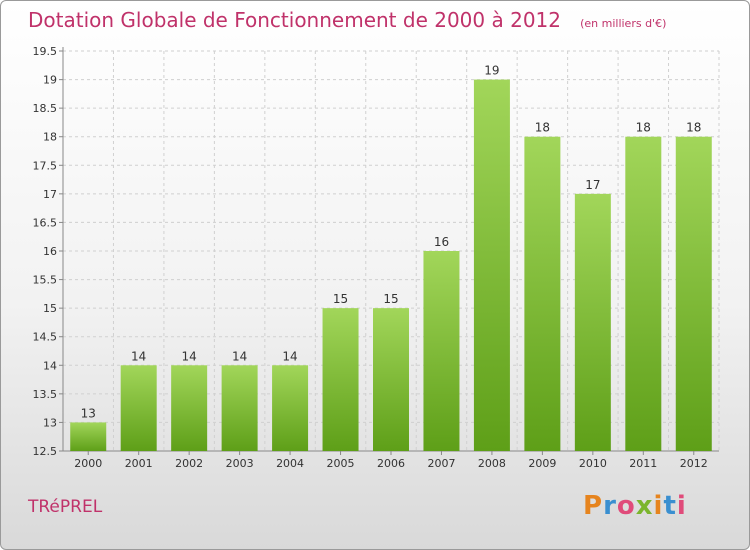 This screenshot has height=550, width=750. What do you see at coordinates (441, 463) in the screenshot?
I see `x-tick-label: 2007` at bounding box center [441, 463].